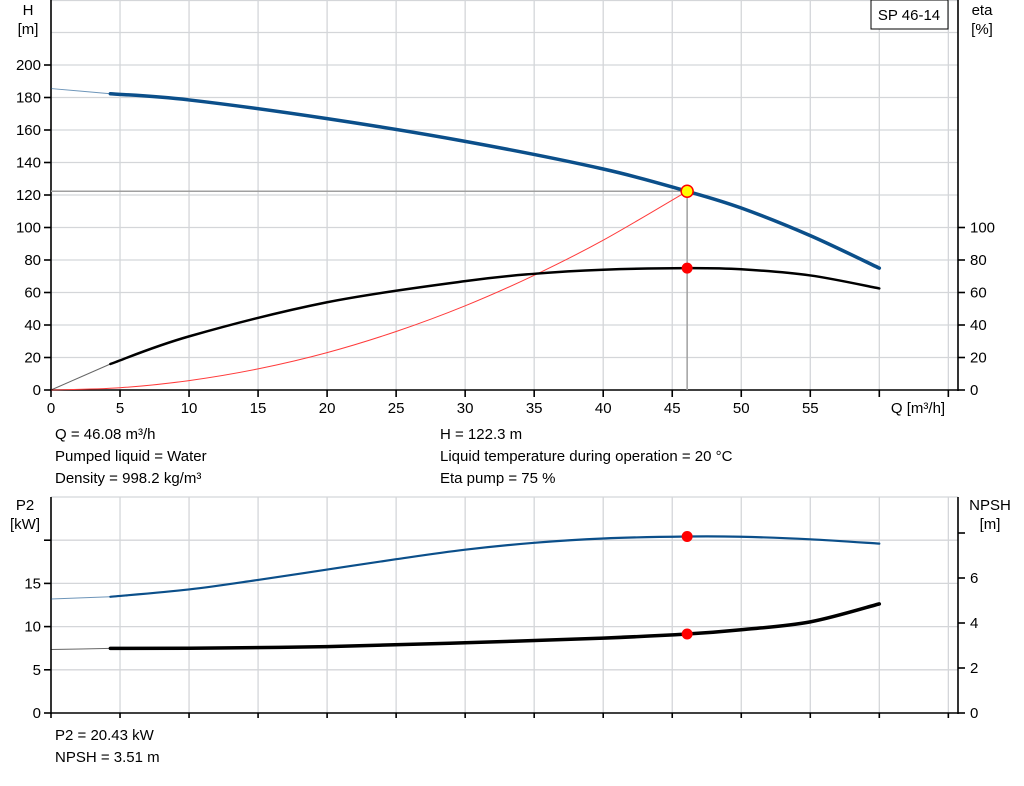  What do you see at coordinates (687, 268) in the screenshot?
I see `operating-point-eta-marker` at bounding box center [687, 268].